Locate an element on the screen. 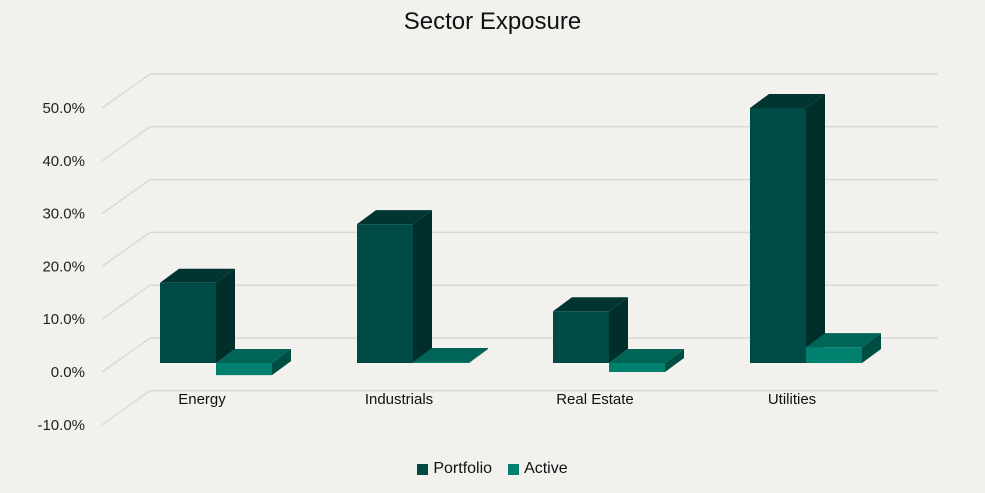 This screenshot has height=493, width=985. legend-label: Active is located at coordinates (546, 468).